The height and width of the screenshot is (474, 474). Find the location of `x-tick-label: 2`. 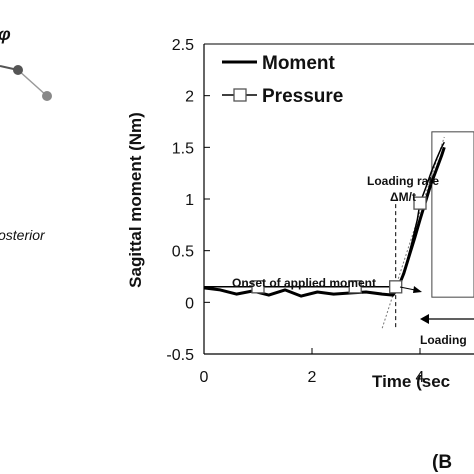

x-tick-label: 2 is located at coordinates (312, 377).